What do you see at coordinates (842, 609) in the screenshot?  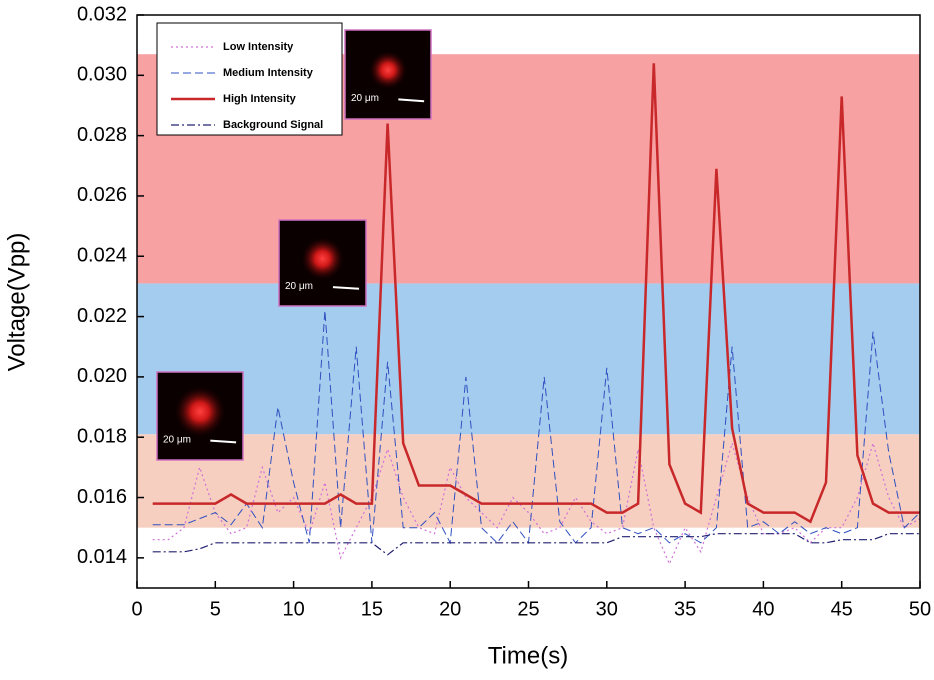 I see `x-tick-label: 45` at bounding box center [842, 609].